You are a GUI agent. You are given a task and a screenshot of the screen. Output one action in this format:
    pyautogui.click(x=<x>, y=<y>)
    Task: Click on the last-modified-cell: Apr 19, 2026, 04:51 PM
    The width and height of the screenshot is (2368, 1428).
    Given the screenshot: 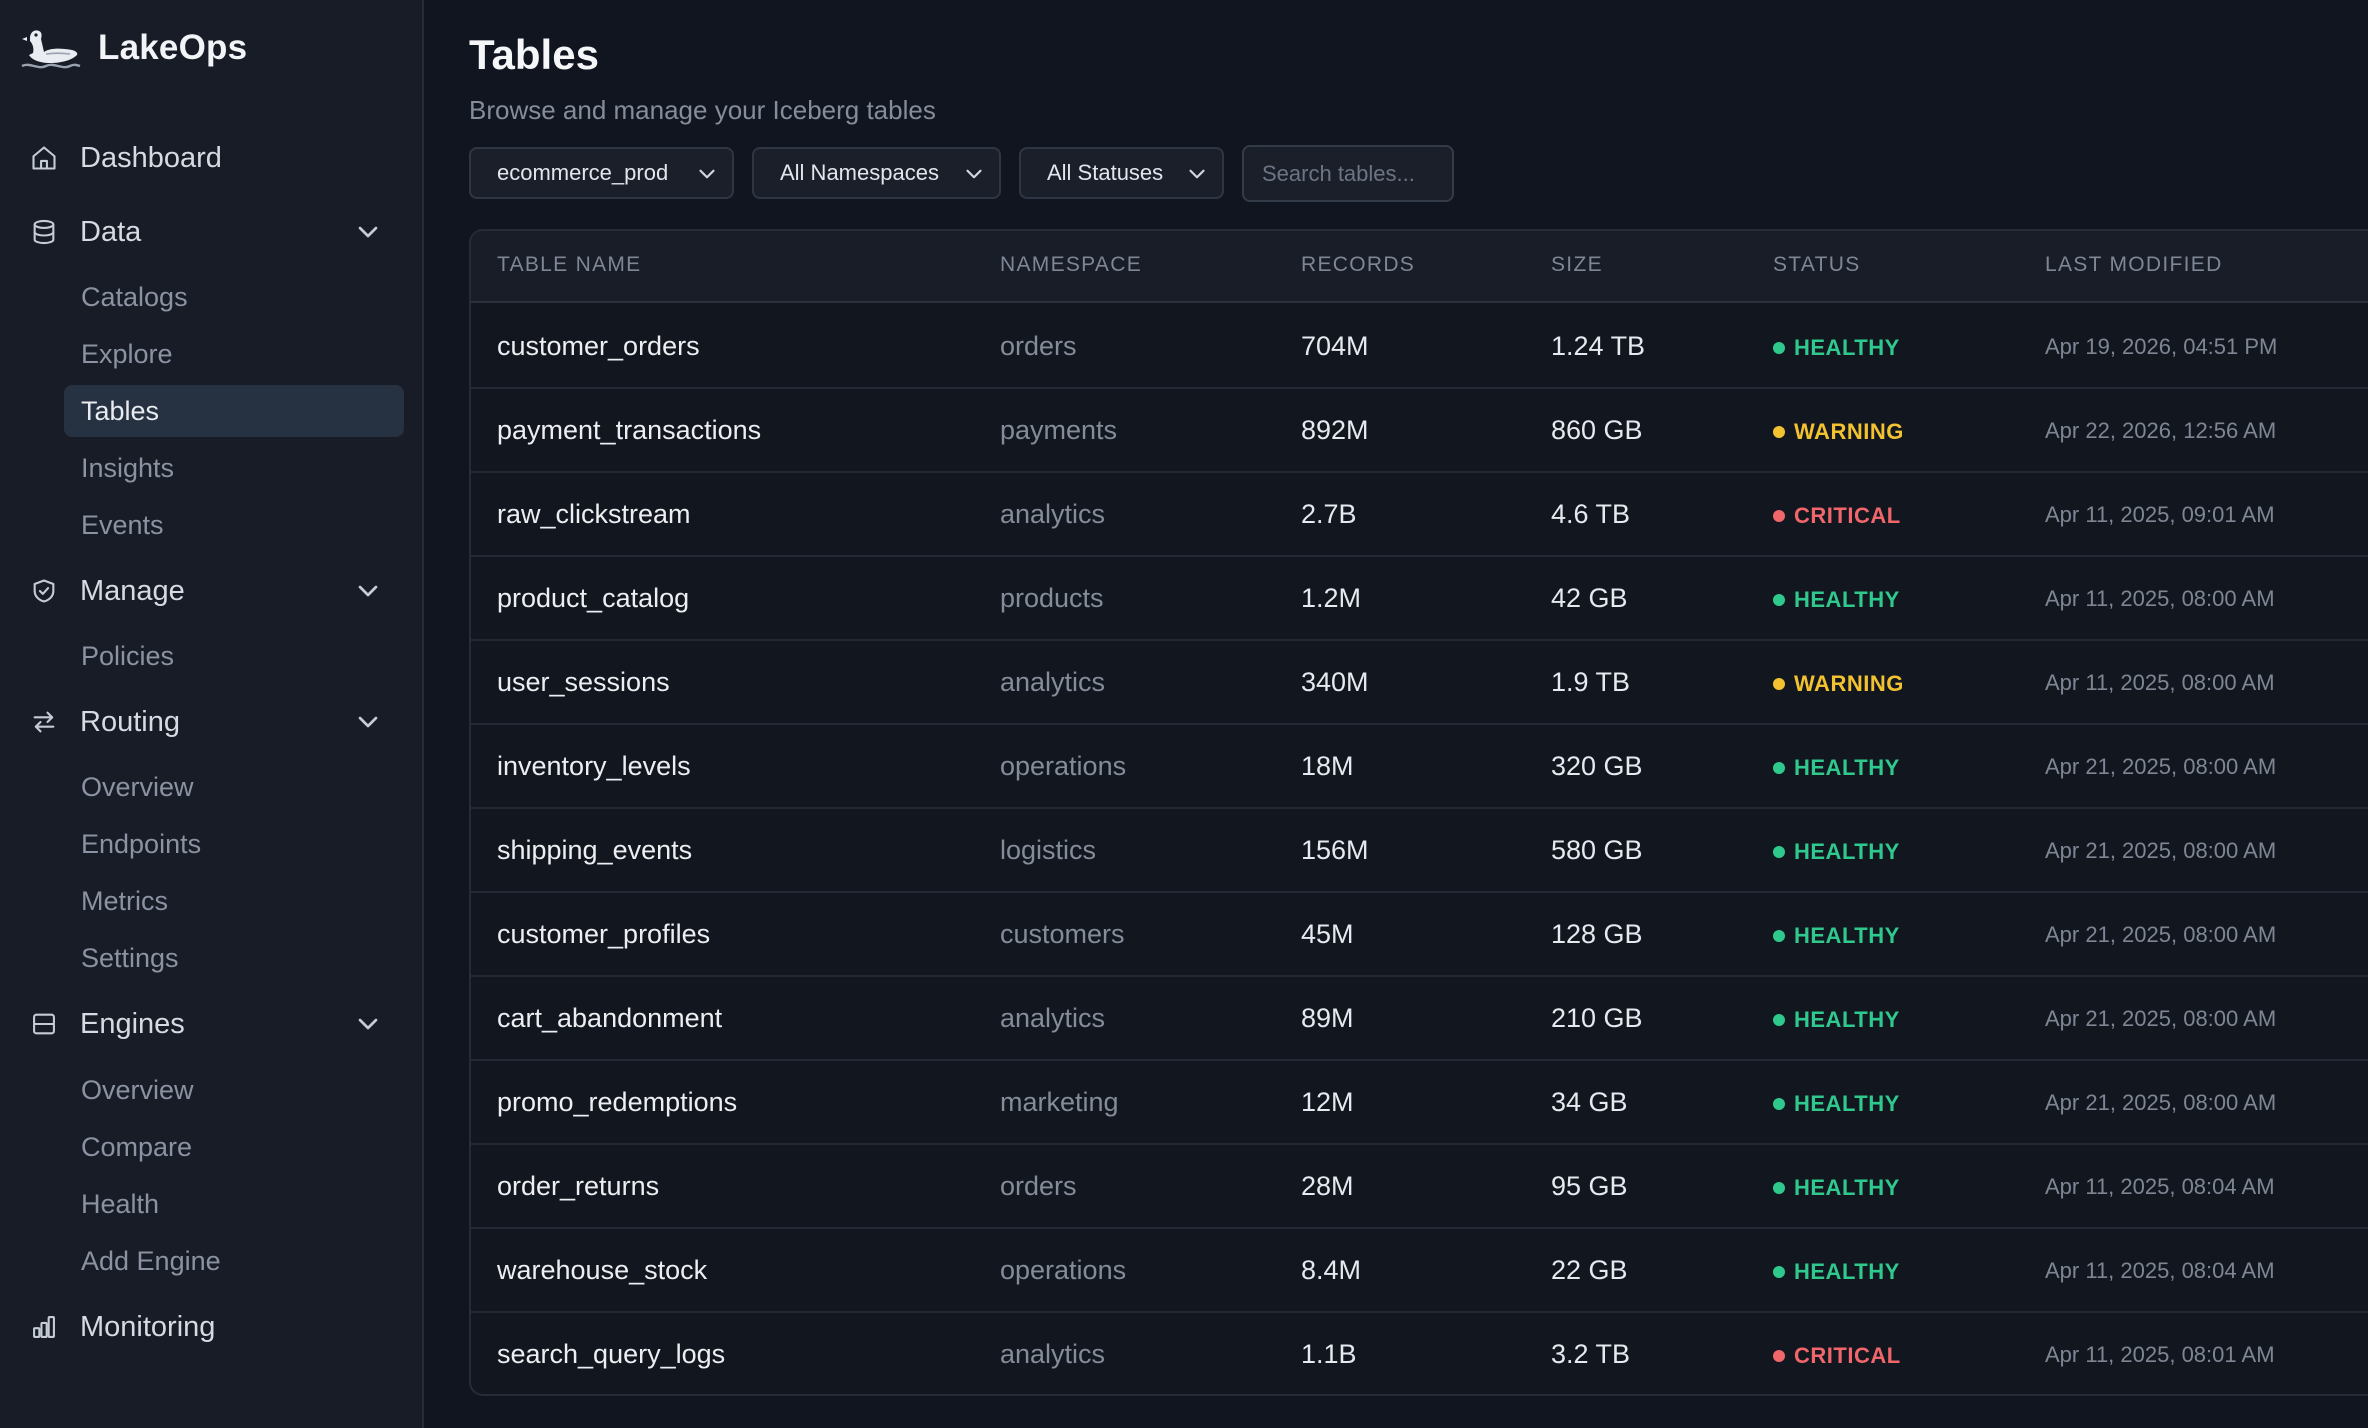 What is the action you would take?
    pyautogui.click(x=2161, y=346)
    